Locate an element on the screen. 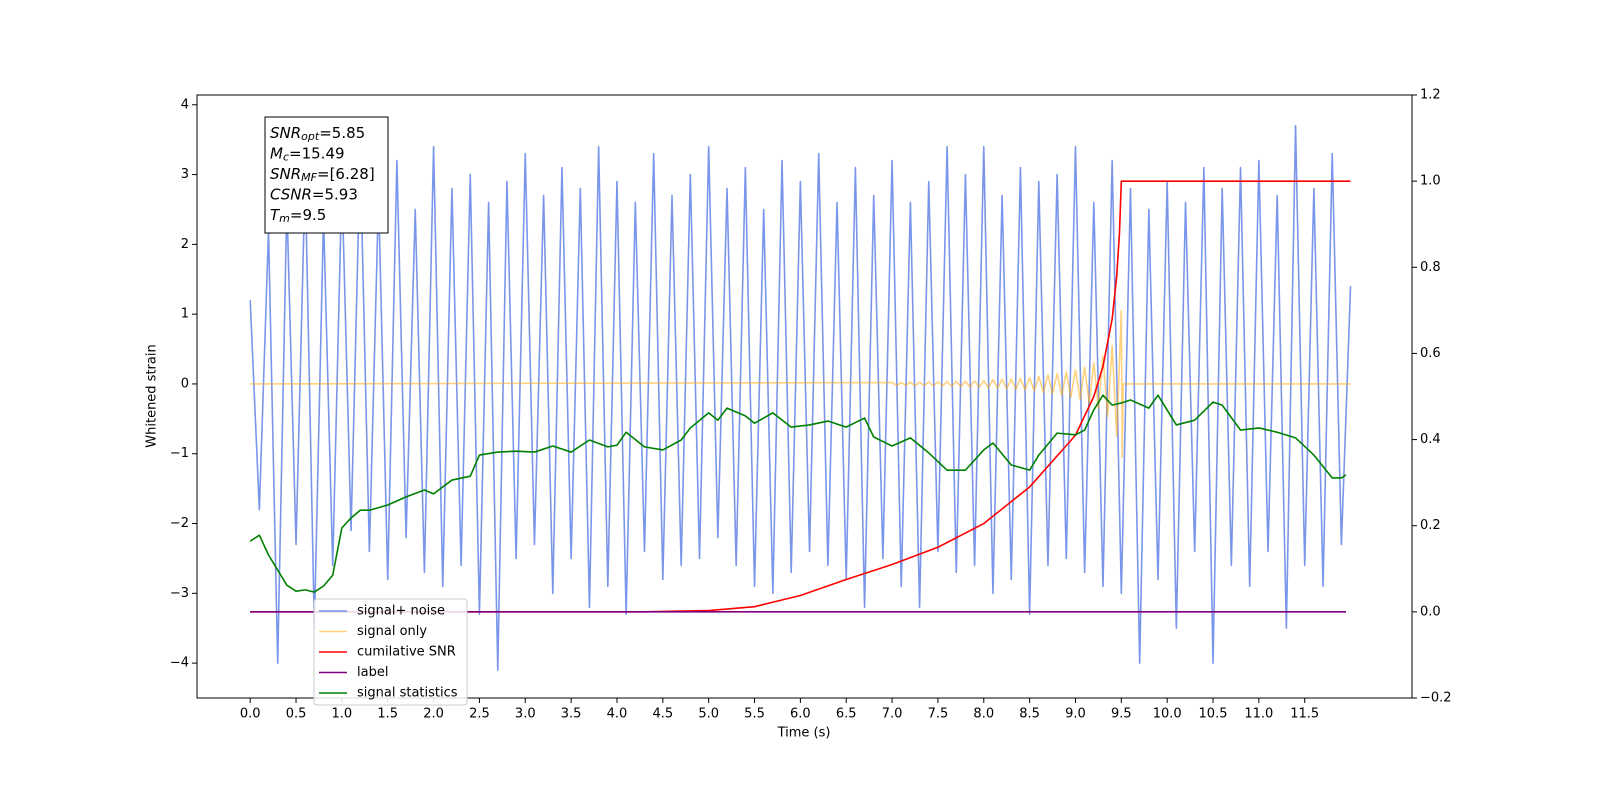  legend-label: signal+ noise is located at coordinates (401, 611).